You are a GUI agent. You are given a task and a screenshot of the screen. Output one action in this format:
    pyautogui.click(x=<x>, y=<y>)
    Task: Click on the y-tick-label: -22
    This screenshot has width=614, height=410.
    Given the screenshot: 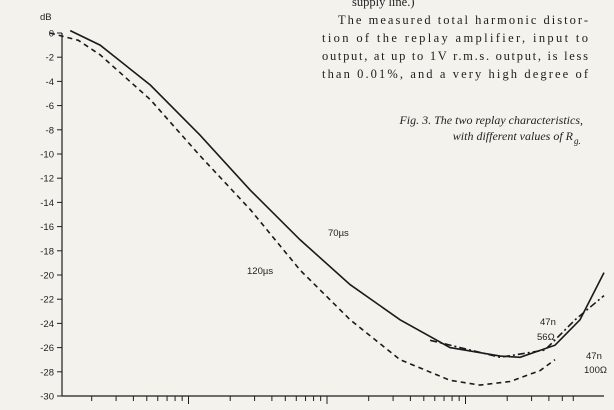 What is the action you would take?
    pyautogui.click(x=47, y=300)
    